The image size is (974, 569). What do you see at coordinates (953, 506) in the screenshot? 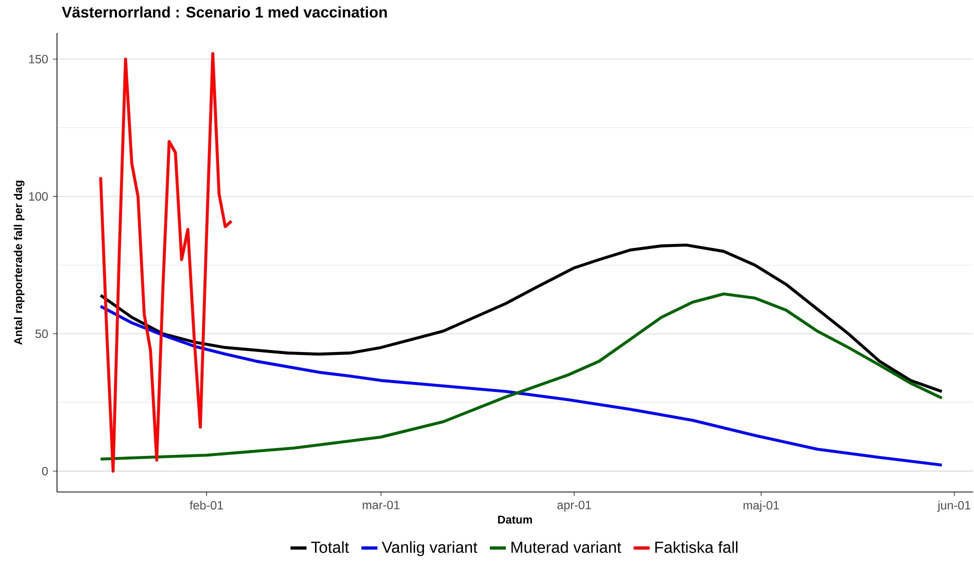
I see `x-tick-label: jun-01` at bounding box center [953, 506].